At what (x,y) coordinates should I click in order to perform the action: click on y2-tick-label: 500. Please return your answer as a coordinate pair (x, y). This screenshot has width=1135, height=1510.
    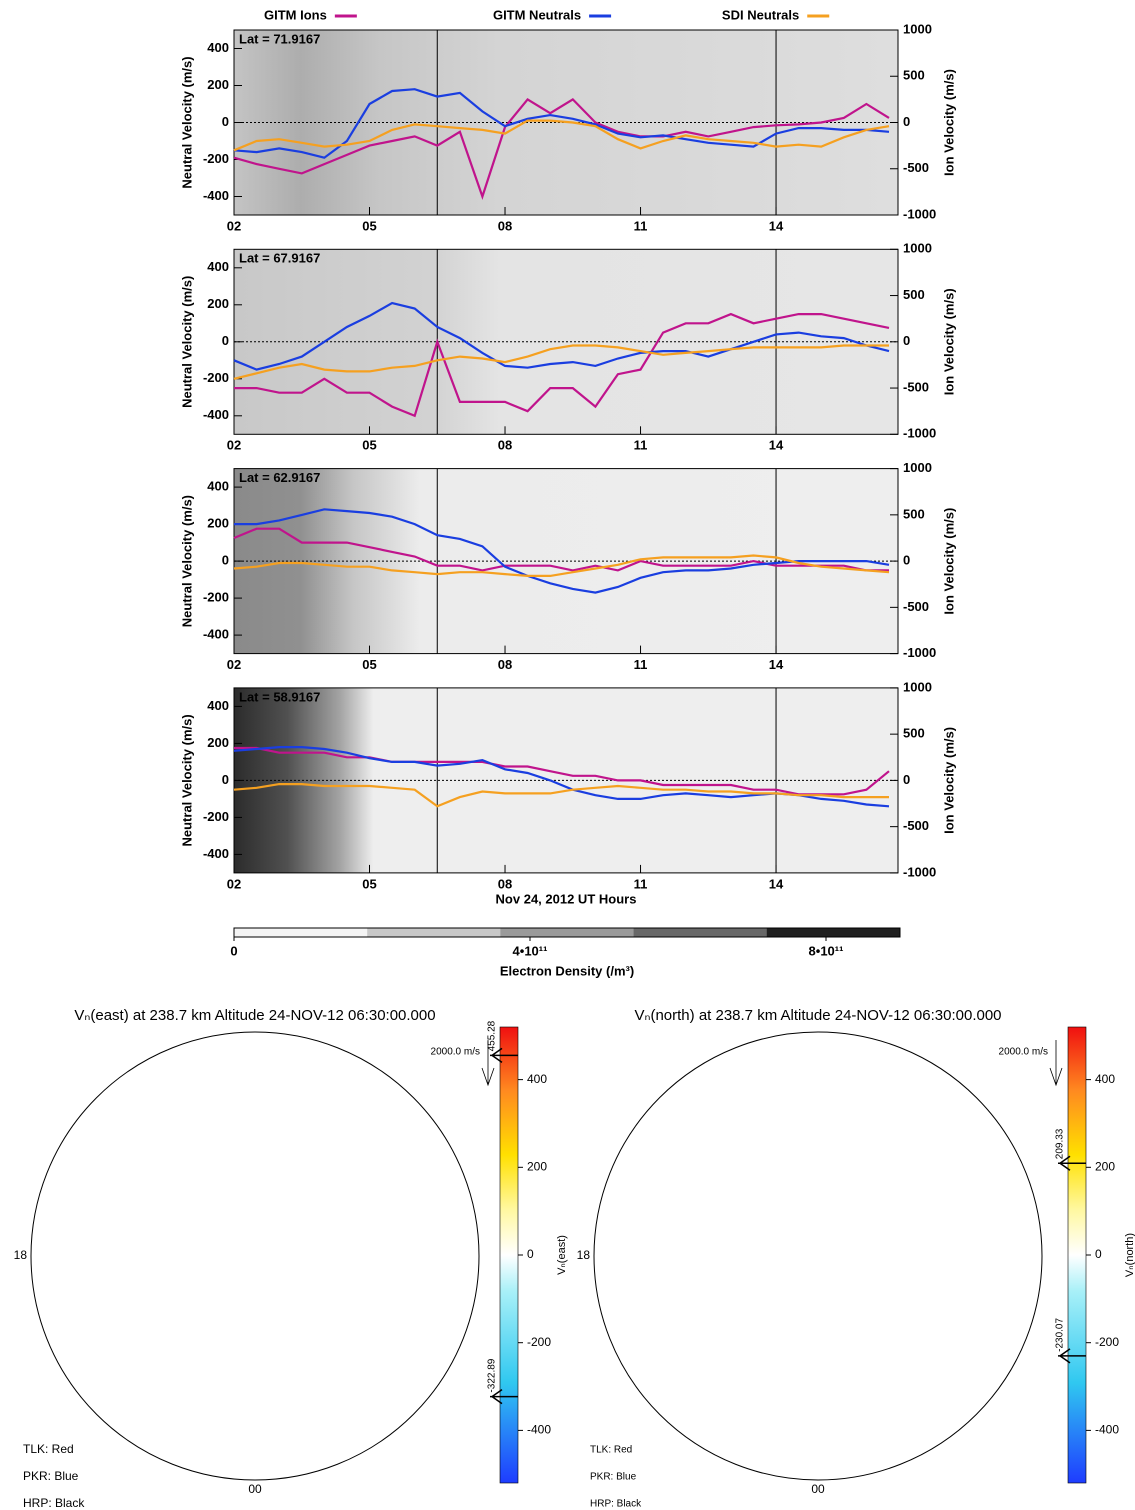
    Looking at the image, I should click on (914, 513).